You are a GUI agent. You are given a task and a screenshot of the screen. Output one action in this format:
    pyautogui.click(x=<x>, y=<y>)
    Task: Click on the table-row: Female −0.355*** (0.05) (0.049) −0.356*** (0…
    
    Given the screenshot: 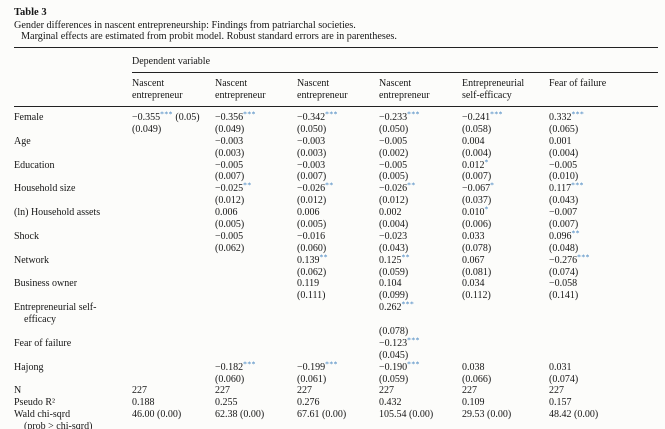 What is the action you would take?
    pyautogui.click(x=336, y=121)
    